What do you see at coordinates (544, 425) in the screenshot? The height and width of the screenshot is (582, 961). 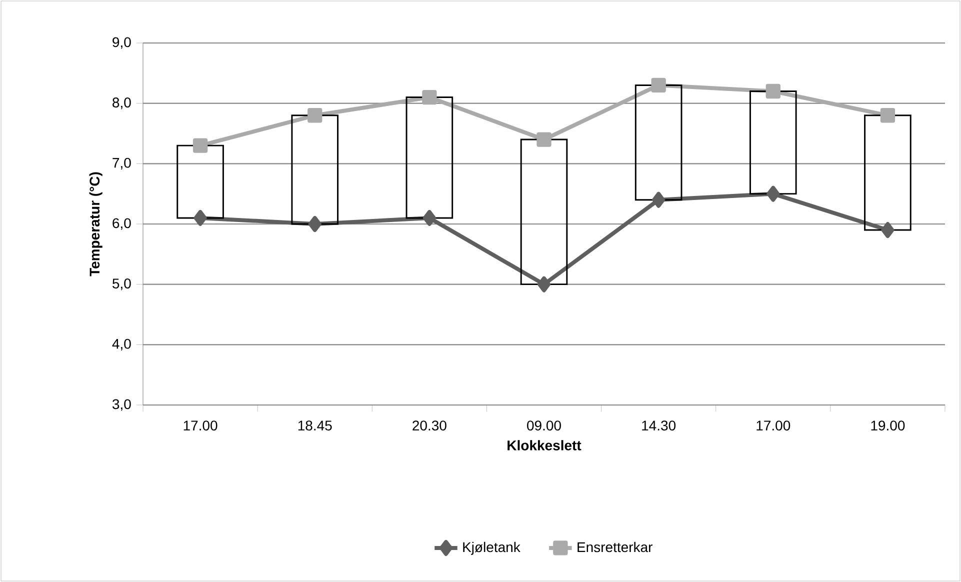 I see `x-tick-label: 09.00` at bounding box center [544, 425].